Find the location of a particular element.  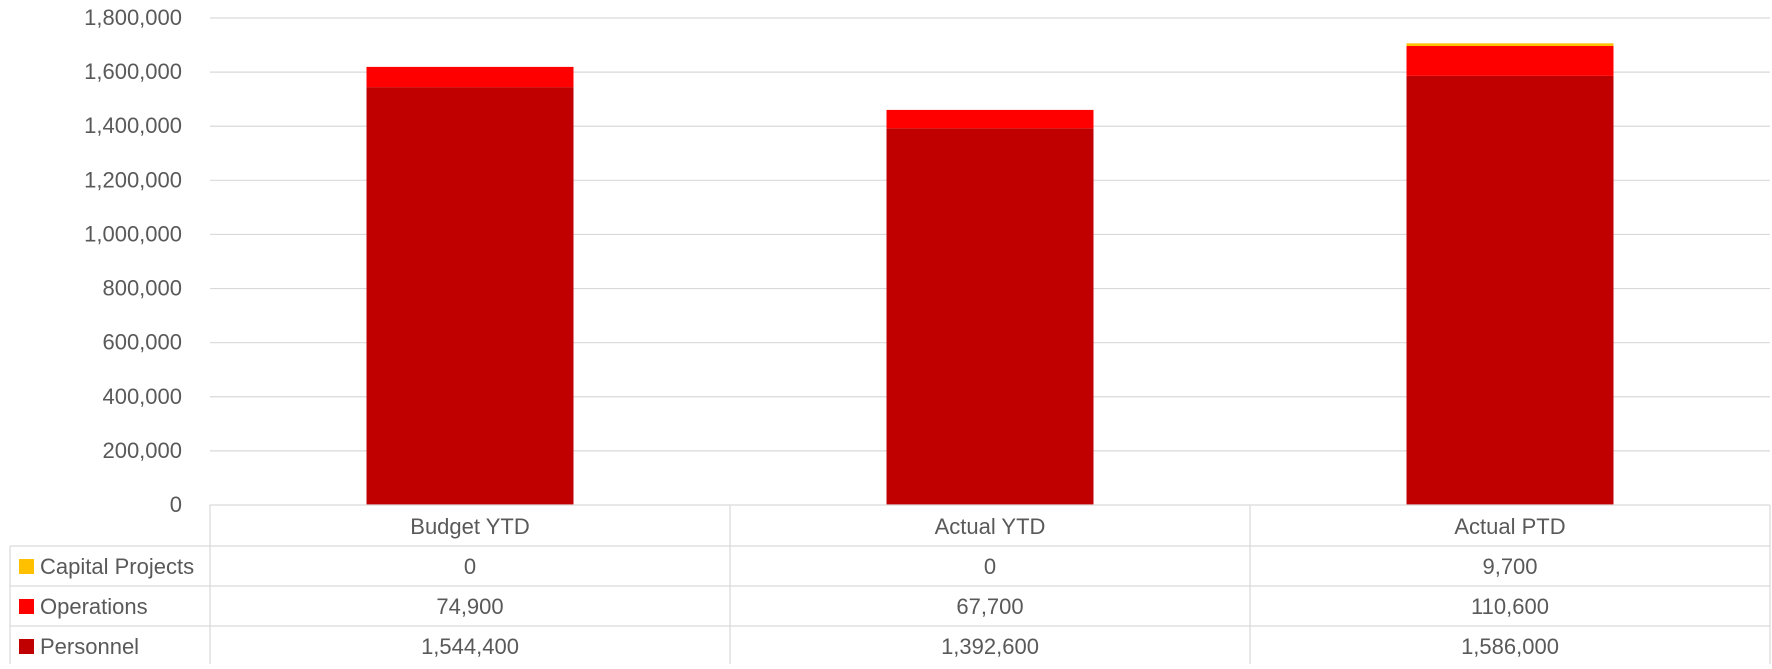

y-tick-label: 1,800,000 is located at coordinates (133, 17).